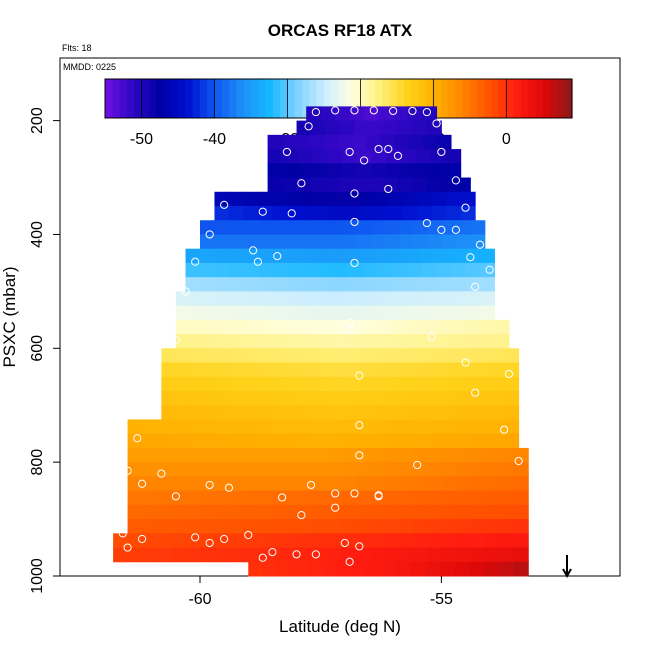  What do you see at coordinates (37, 348) in the screenshot?
I see `y-tick-label: 600` at bounding box center [37, 348].